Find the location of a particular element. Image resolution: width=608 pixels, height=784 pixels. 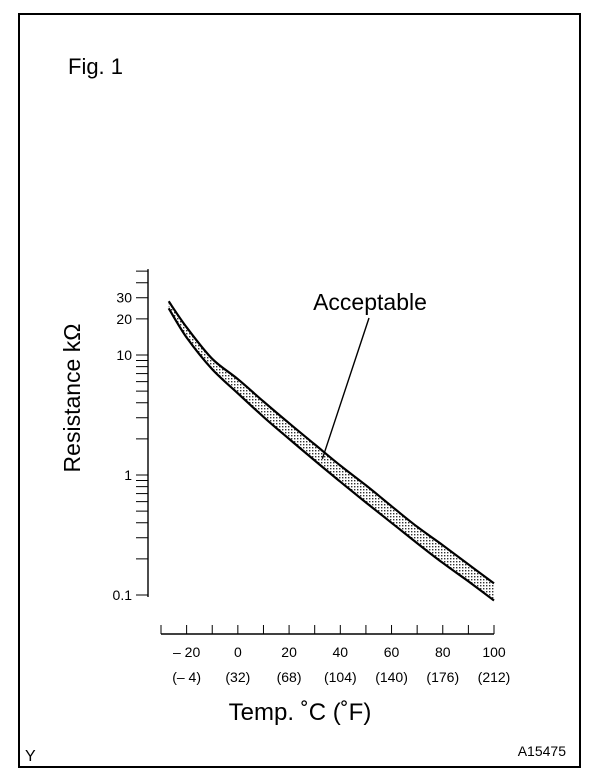

x-tick-sublabel: (212) is located at coordinates (494, 677).